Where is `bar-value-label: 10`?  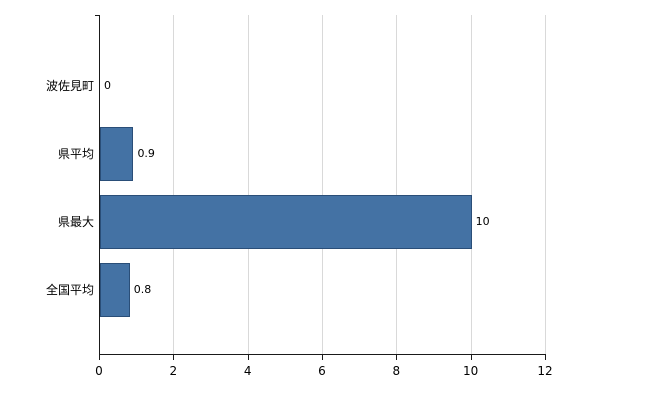 bar-value-label: 10 is located at coordinates (482, 221).